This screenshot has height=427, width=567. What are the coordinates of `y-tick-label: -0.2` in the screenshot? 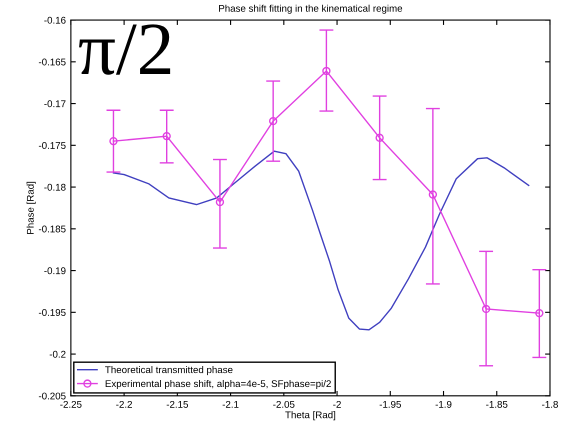 It's located at (58, 354).